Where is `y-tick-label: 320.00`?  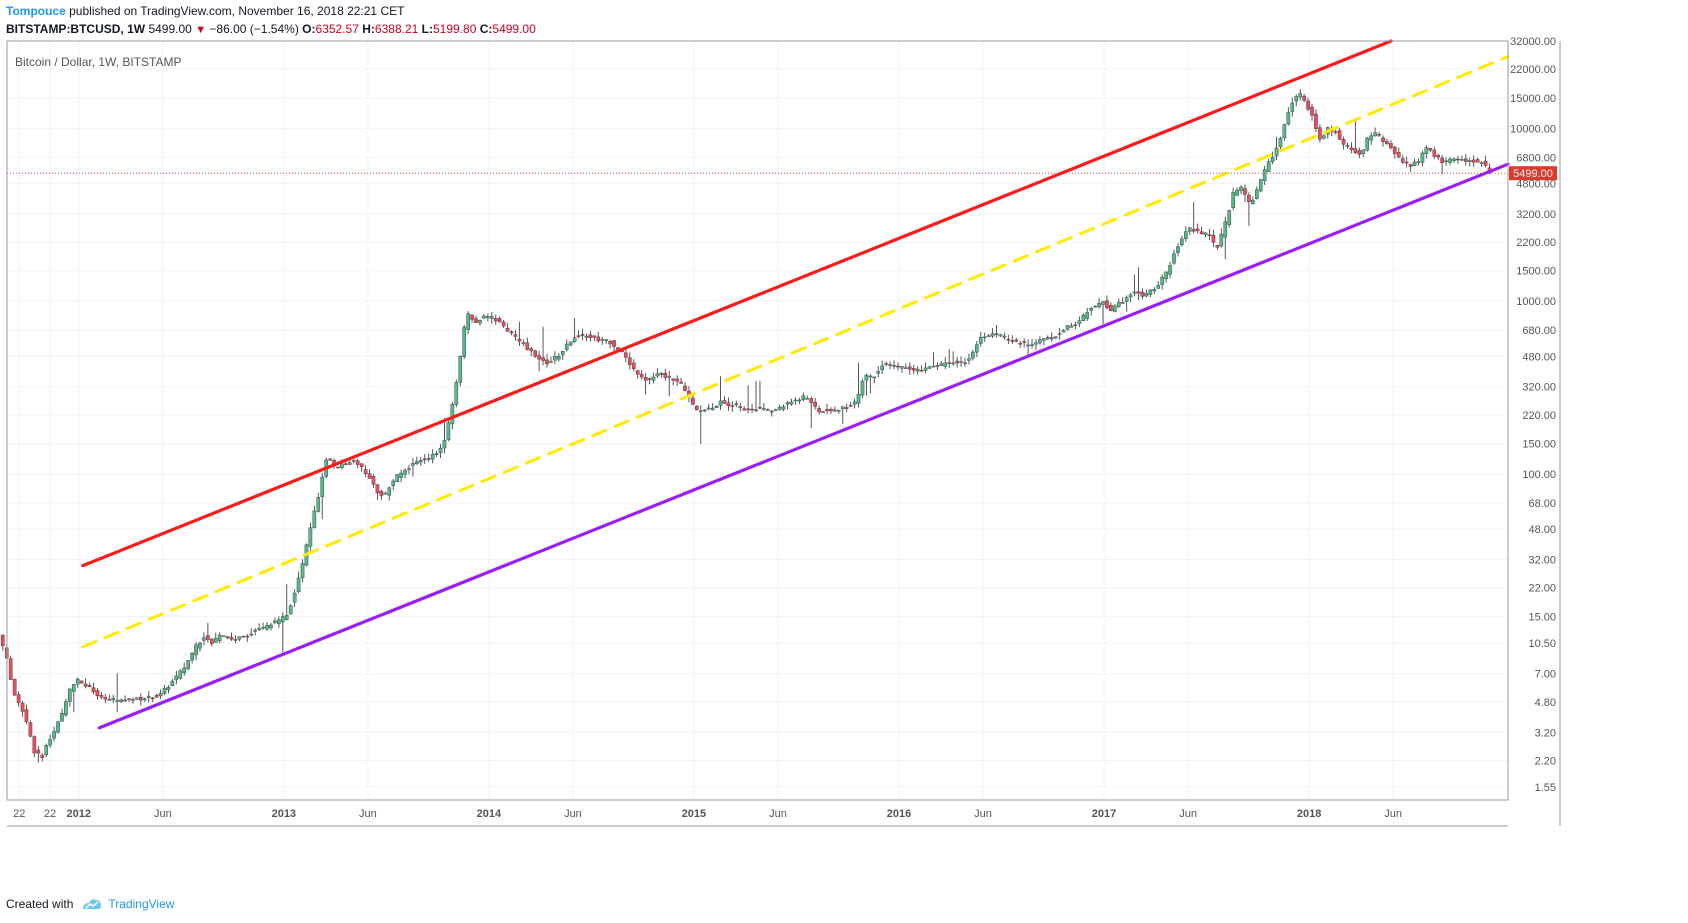
y-tick-label: 320.00 is located at coordinates (1539, 388).